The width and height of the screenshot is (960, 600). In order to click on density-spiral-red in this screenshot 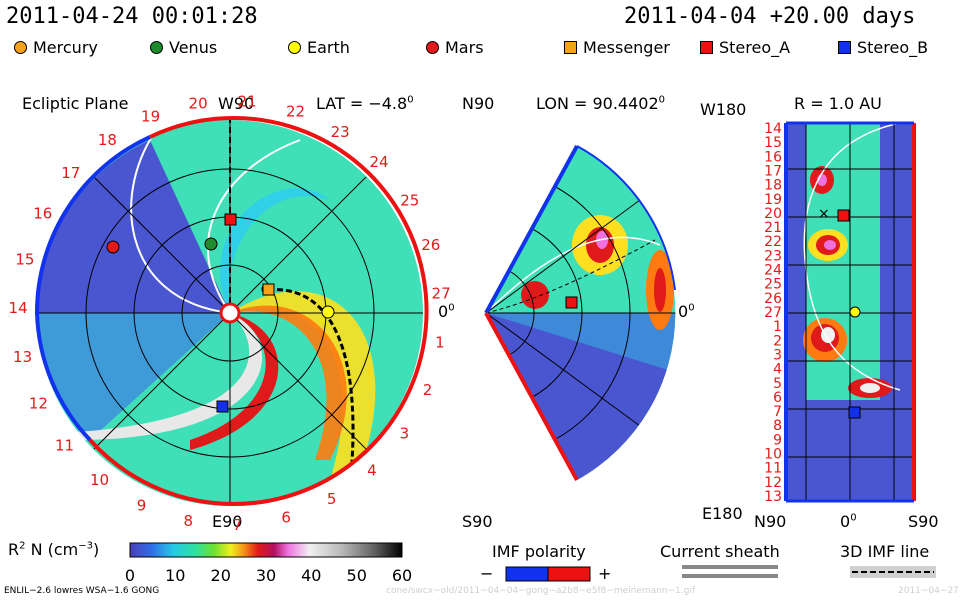, I will do `click(234, 381)`.